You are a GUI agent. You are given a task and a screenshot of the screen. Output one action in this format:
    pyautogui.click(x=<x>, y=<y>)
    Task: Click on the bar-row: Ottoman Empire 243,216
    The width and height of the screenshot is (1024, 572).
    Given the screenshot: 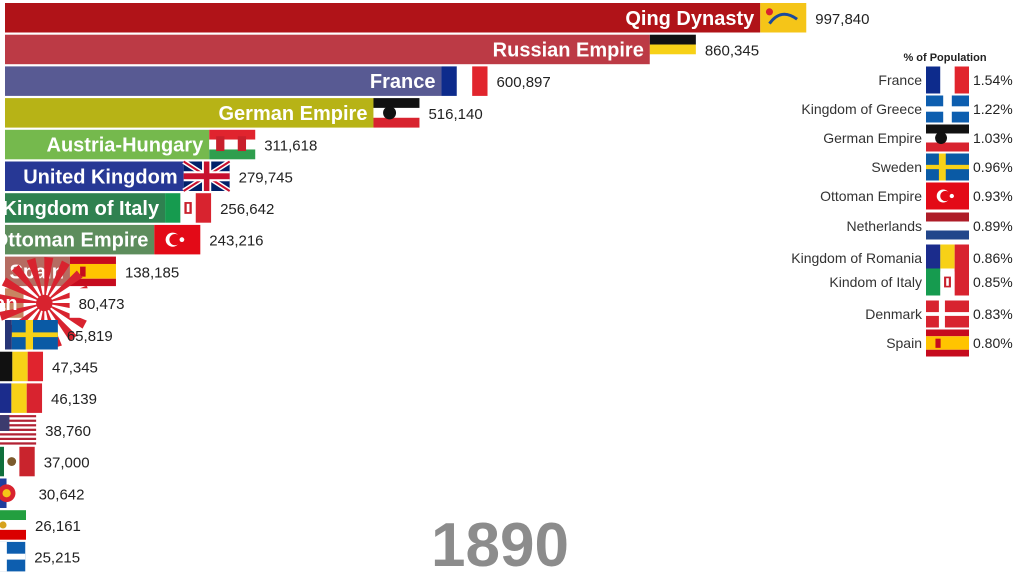 What is the action you would take?
    pyautogui.click(x=132, y=239)
    